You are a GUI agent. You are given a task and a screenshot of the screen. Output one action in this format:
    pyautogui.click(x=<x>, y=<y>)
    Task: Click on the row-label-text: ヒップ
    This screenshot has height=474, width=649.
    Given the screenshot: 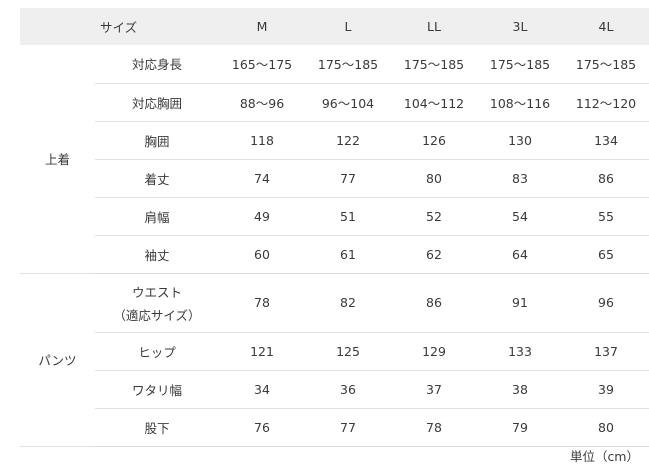 What is the action you would take?
    pyautogui.click(x=157, y=352)
    